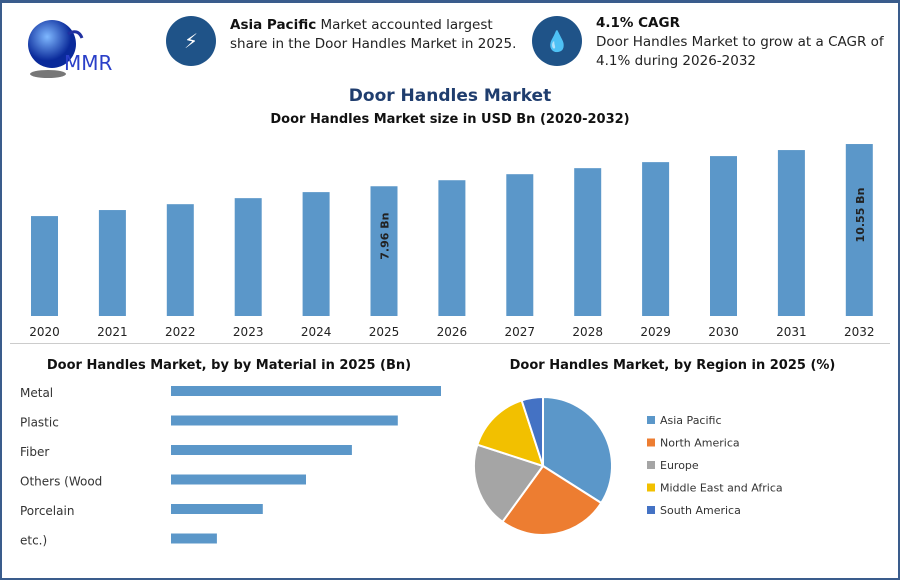 This screenshot has height=580, width=900. Describe the element at coordinates (44, 332) in the screenshot. I see `x-tick-label: 2020` at that location.